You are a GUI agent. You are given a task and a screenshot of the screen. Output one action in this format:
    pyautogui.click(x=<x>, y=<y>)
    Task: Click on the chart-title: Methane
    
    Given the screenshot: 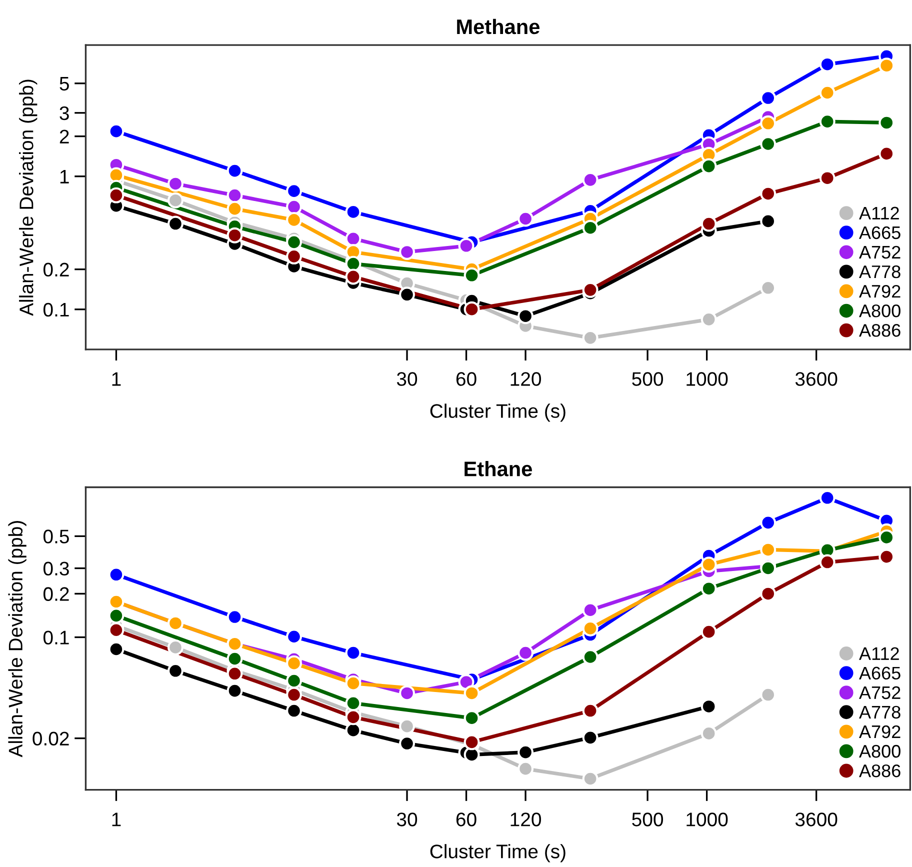 What is the action you would take?
    pyautogui.click(x=498, y=26)
    